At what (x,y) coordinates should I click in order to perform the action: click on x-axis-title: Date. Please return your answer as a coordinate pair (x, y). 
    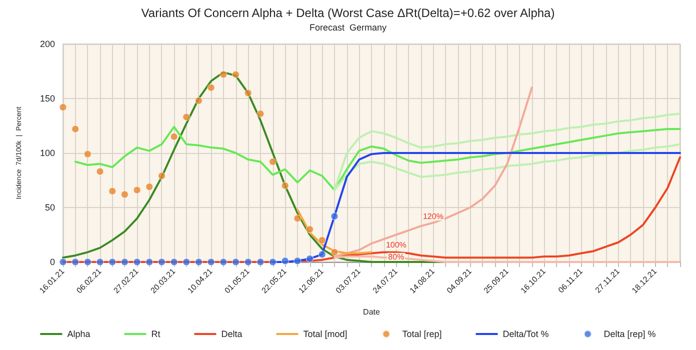
    Looking at the image, I should click on (371, 312).